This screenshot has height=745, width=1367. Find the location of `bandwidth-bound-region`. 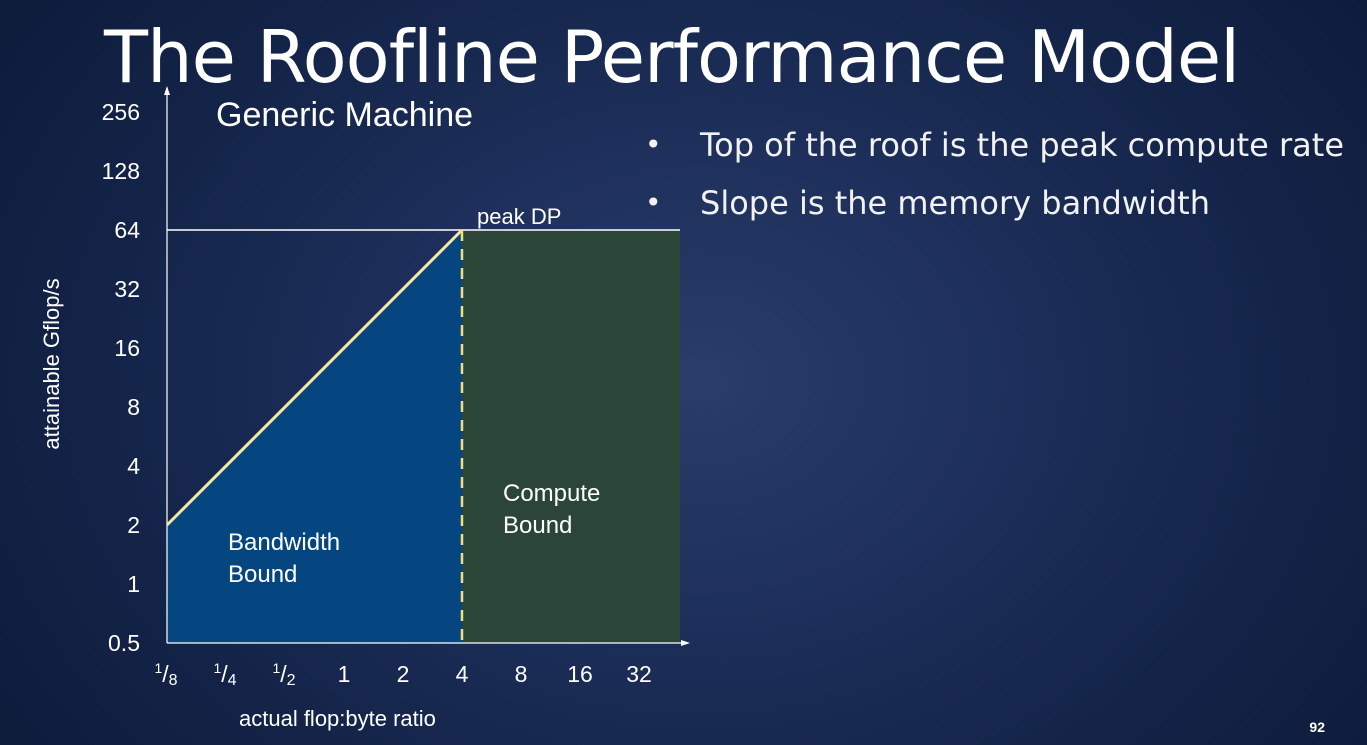

bandwidth-bound-region is located at coordinates (314, 436).